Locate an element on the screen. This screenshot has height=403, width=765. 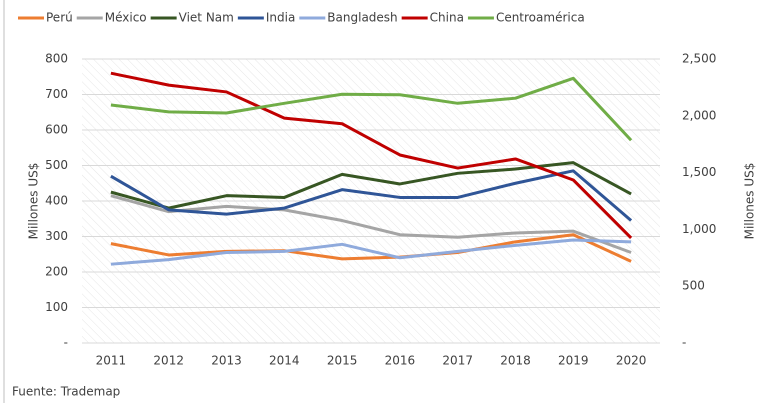
x-tick-label: 2019 is located at coordinates (573, 361).